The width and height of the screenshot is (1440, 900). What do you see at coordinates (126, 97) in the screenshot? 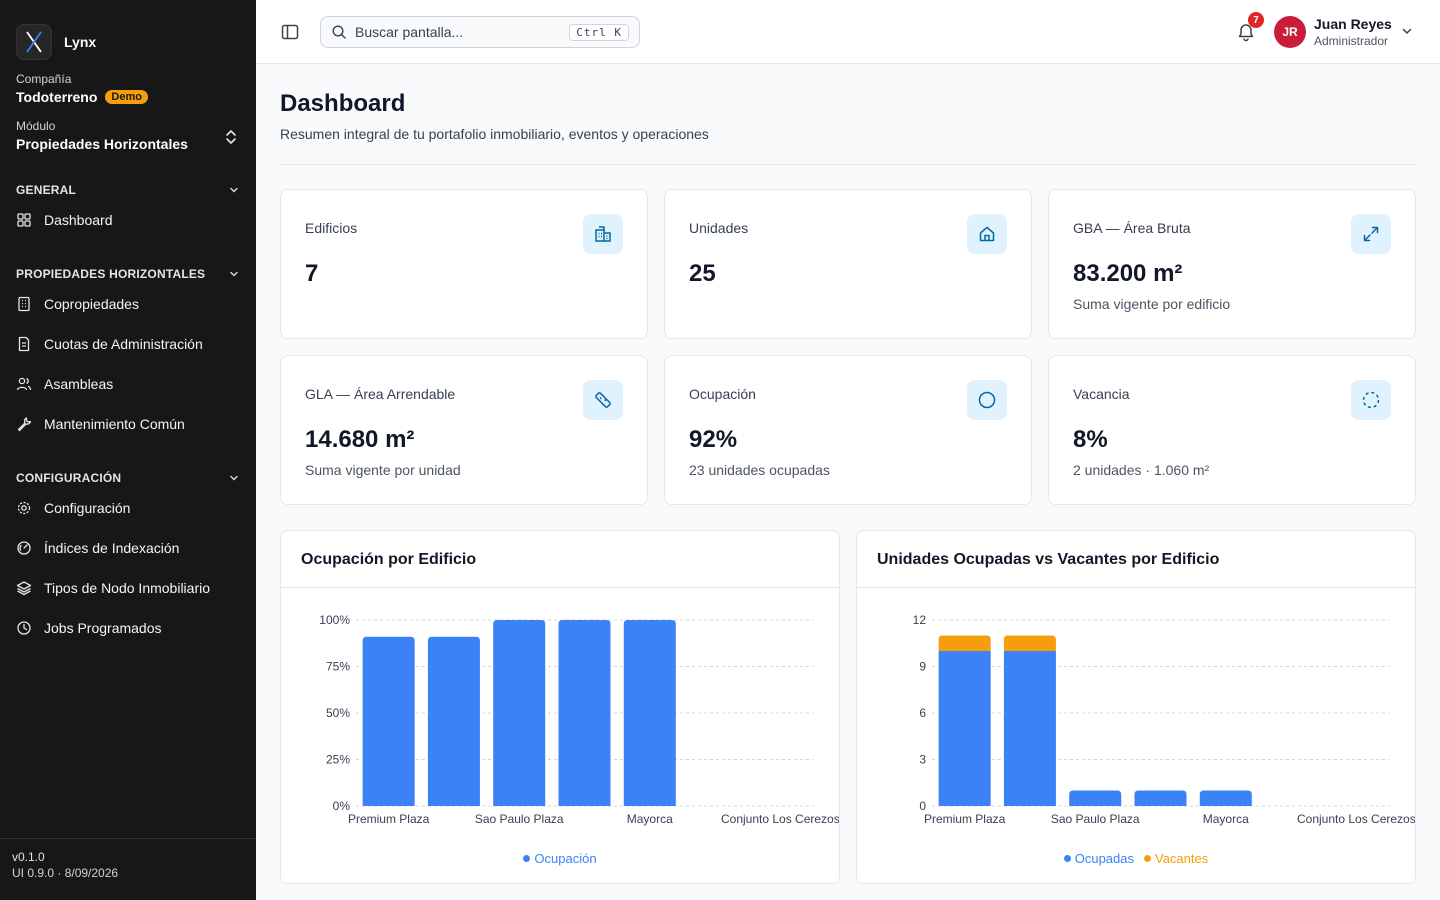
I see `demo-badge: Demo` at bounding box center [126, 97].